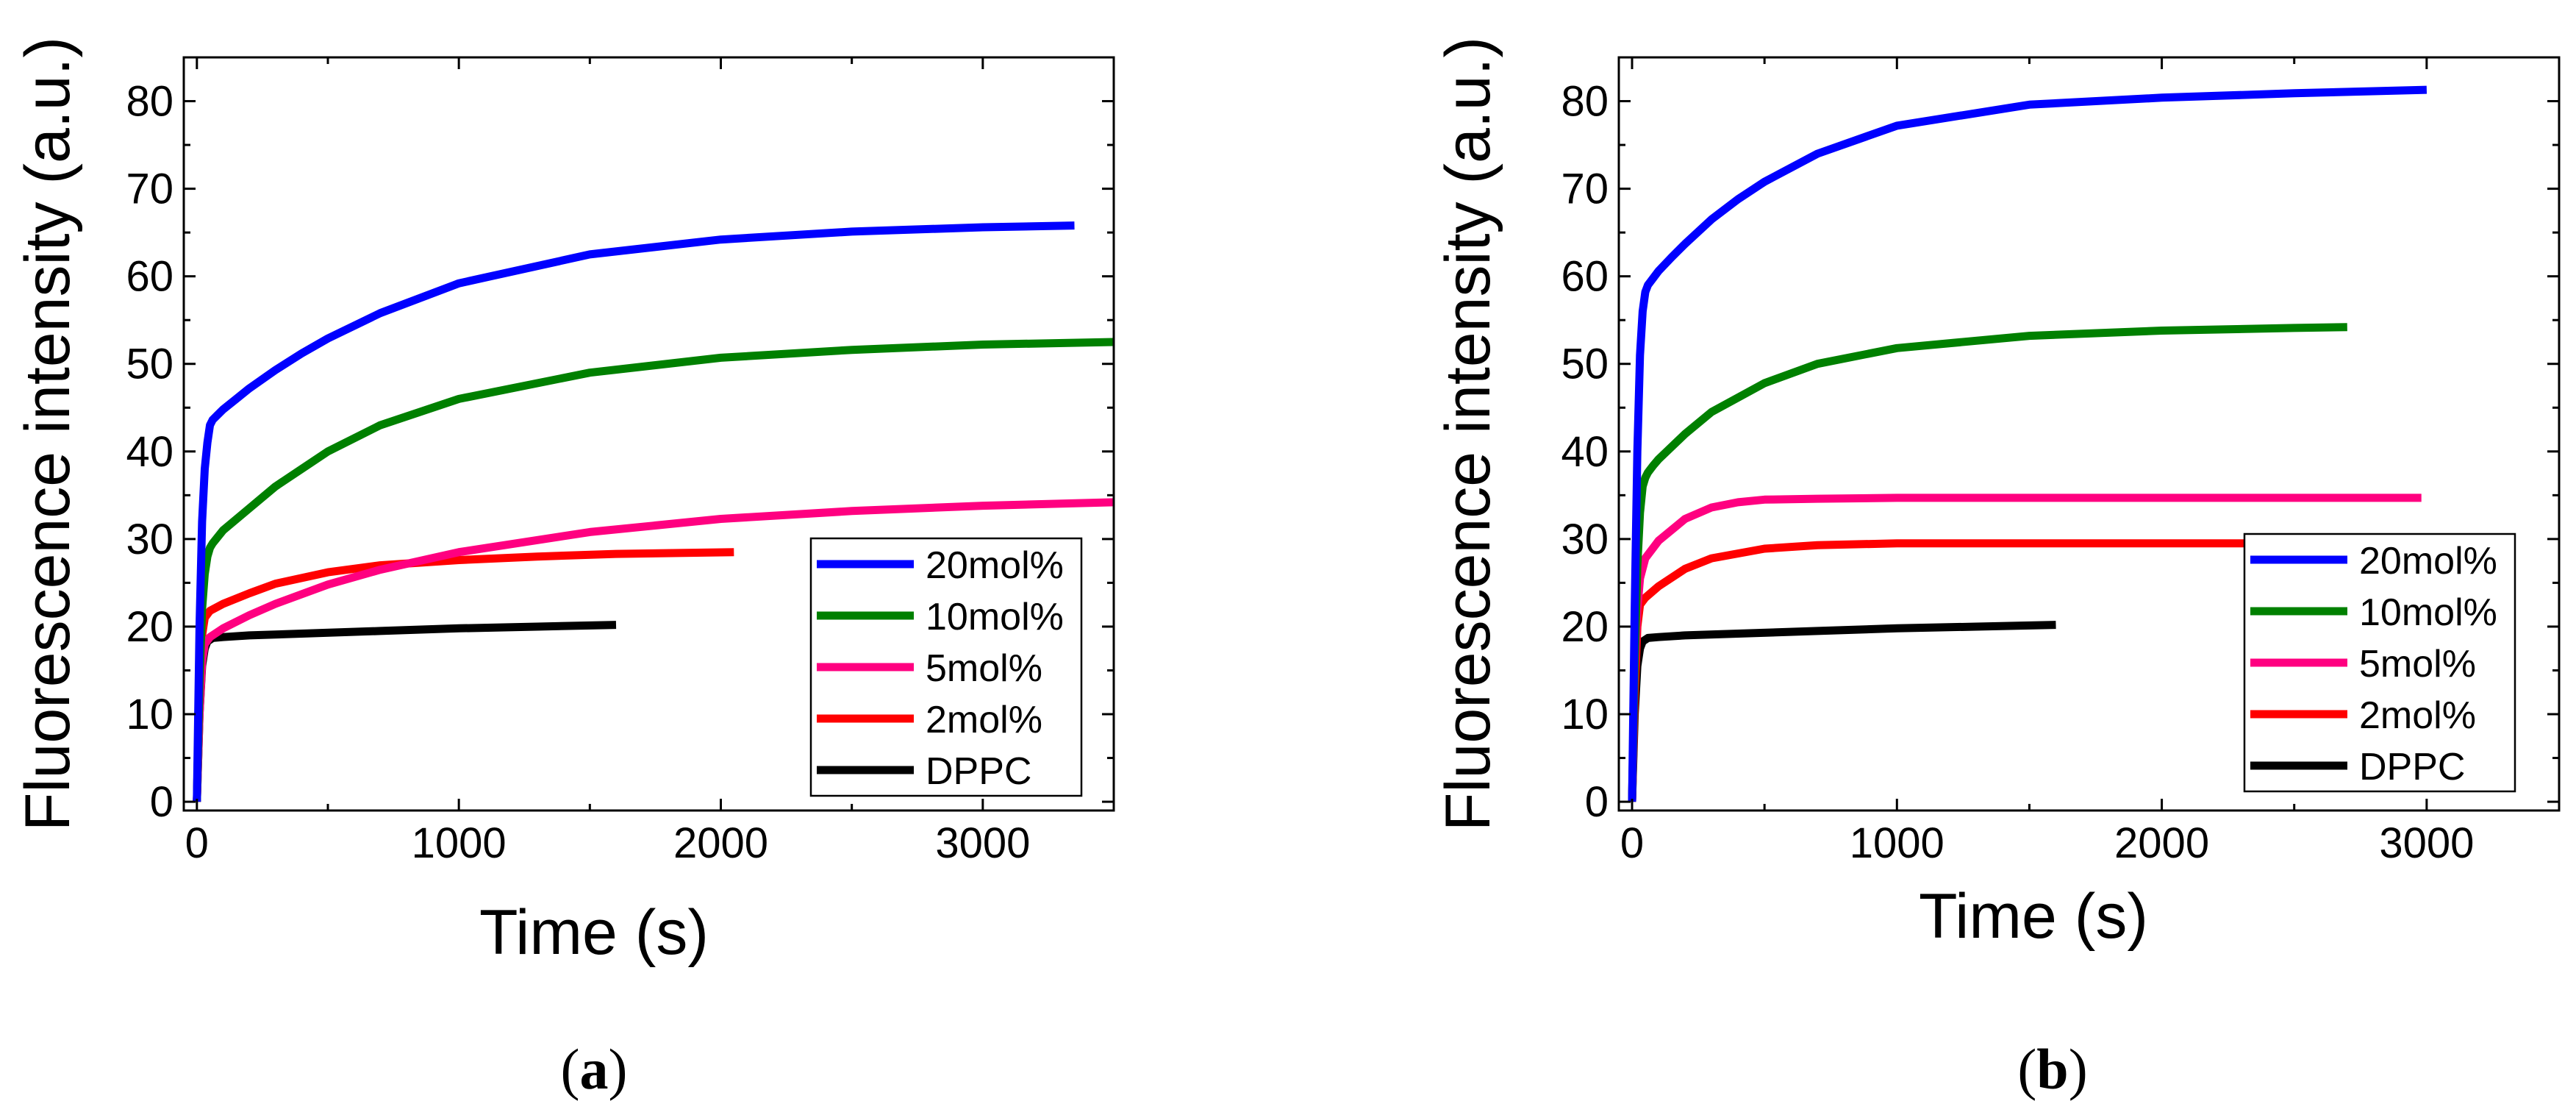  Describe the element at coordinates (594, 1069) in the screenshot. I see `panel-label: (a)` at that location.